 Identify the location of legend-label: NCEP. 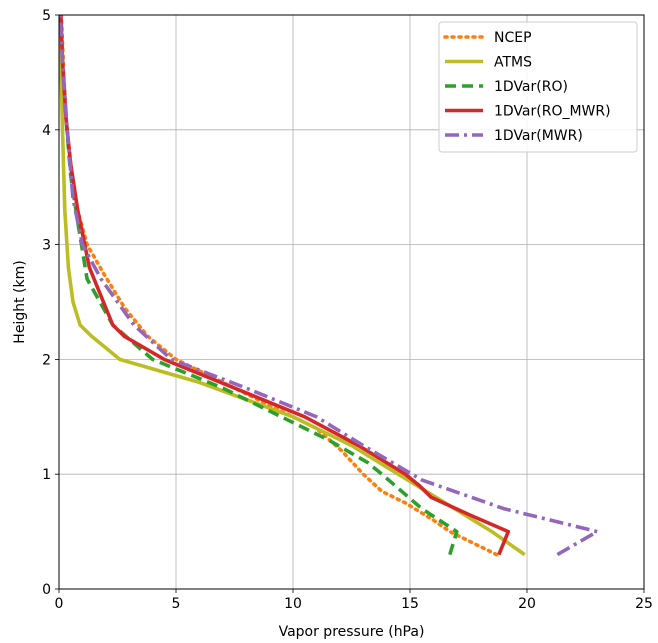
(513, 38).